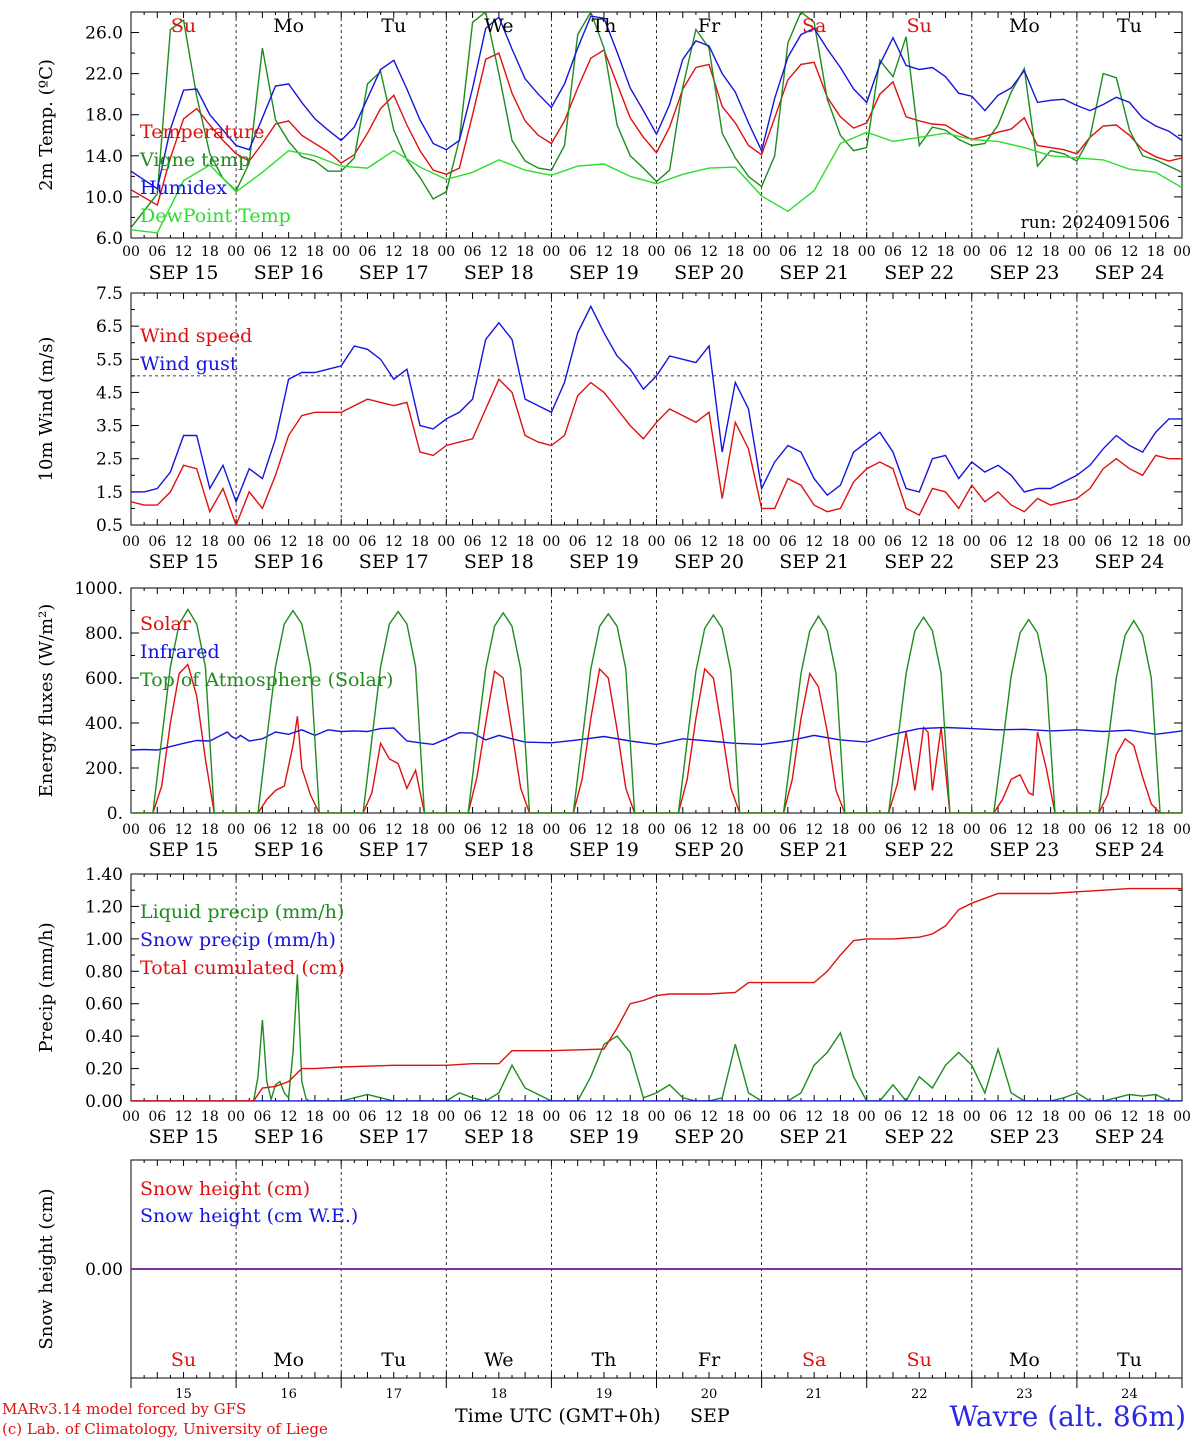  What do you see at coordinates (46, 409) in the screenshot?
I see `y-axis-label: 10m Wind (m/s)` at bounding box center [46, 409].